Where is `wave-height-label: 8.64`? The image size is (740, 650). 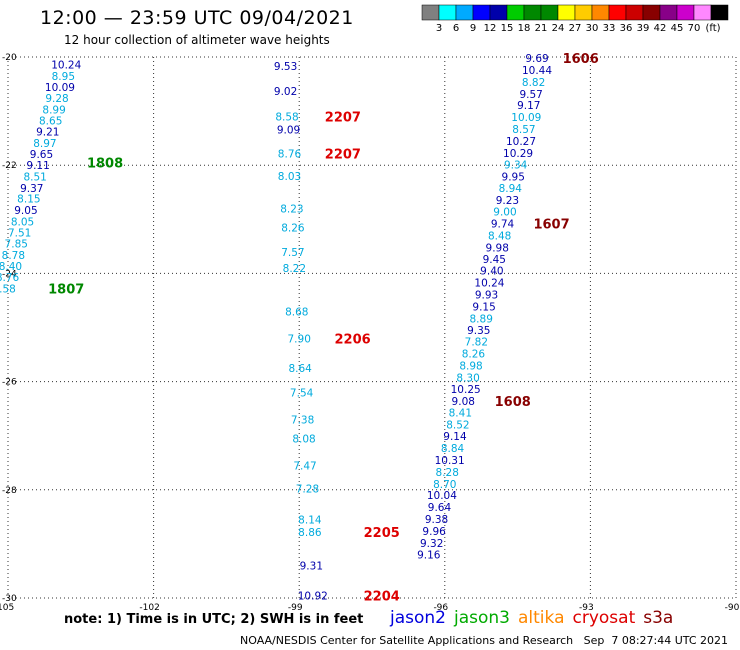
wave-height-label: 8.64 is located at coordinates (300, 369).